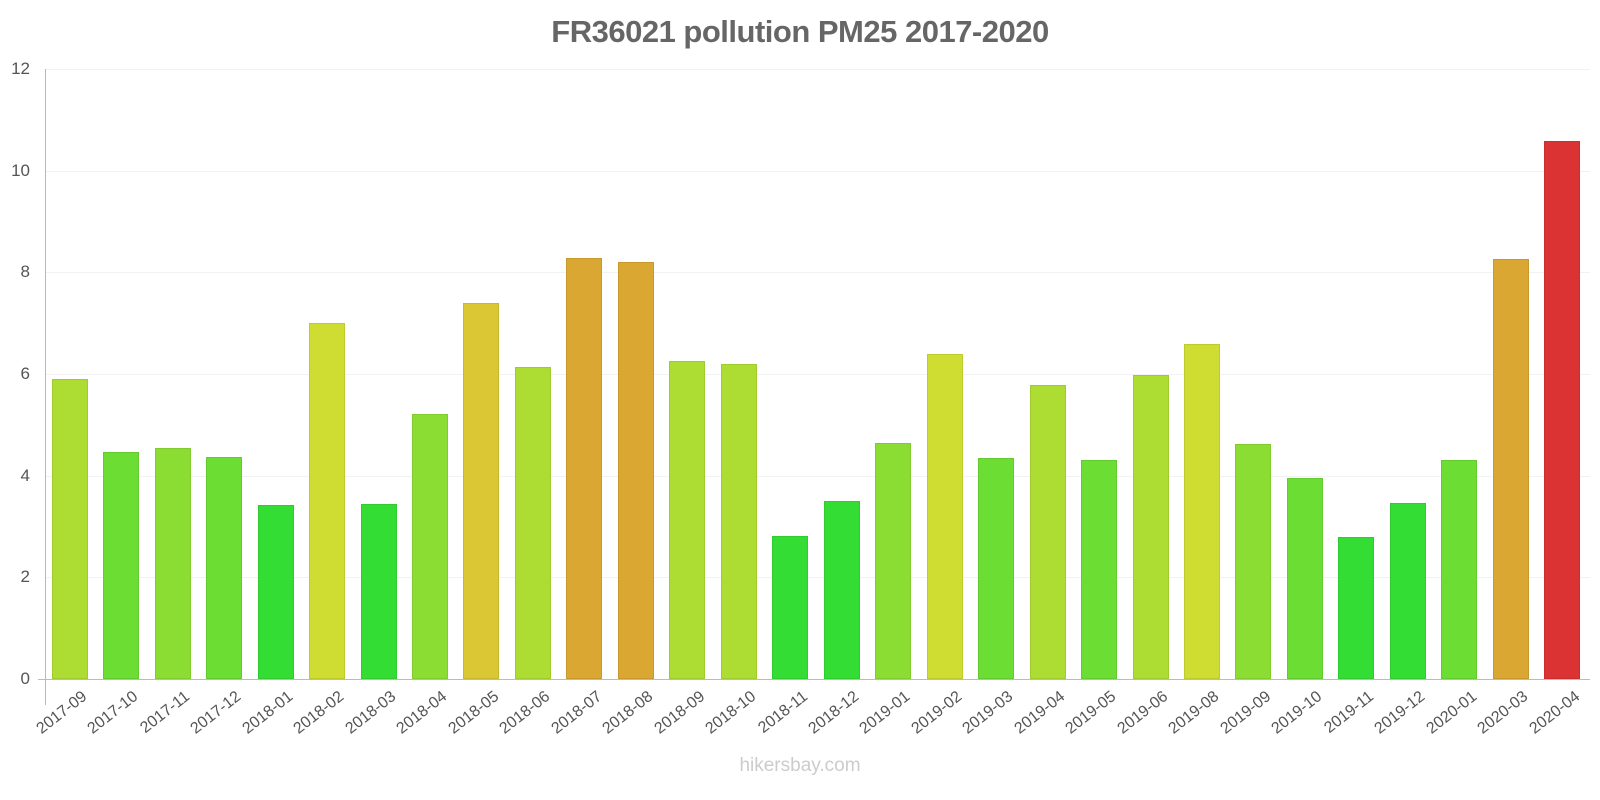  I want to click on x-tick-label: 2018-01, so click(268, 713).